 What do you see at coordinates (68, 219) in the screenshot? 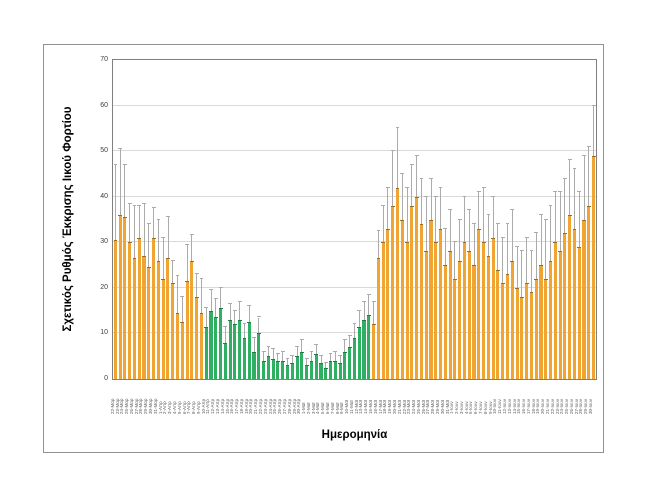
I see `y-axis-title: Σχετικός Ρυθμός Έκκρισης Ιικού Φορτίου` at bounding box center [68, 219].